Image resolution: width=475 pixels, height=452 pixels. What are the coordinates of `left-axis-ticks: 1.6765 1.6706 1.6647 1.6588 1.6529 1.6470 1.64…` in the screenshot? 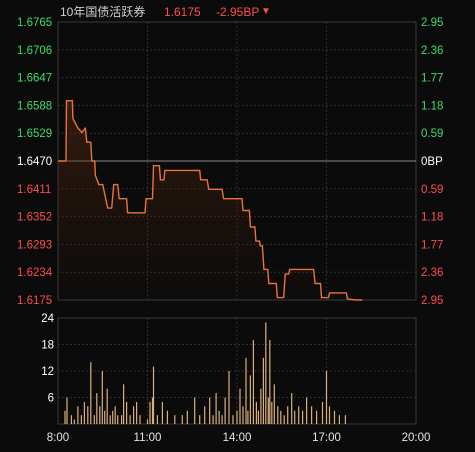 It's located at (35, 162).